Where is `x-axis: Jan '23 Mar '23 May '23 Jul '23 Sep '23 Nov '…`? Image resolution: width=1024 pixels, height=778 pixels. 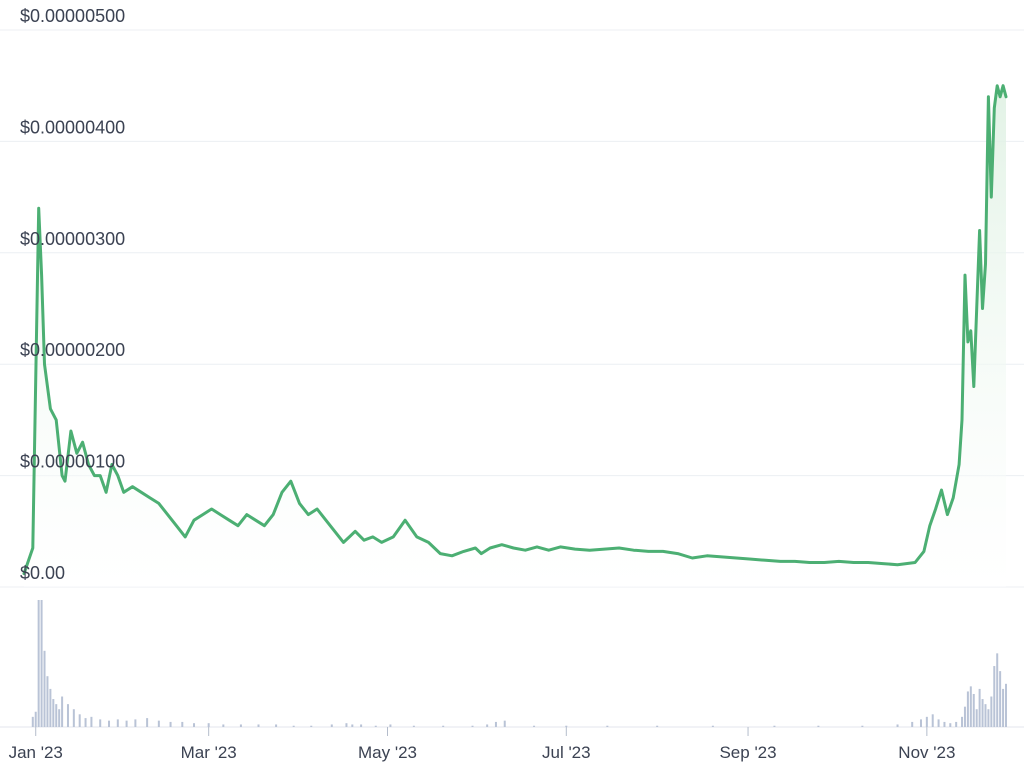 x-axis: Jan '23 Mar '23 May '23 Jul '23 Sep '23 Nov '… is located at coordinates (482, 744).